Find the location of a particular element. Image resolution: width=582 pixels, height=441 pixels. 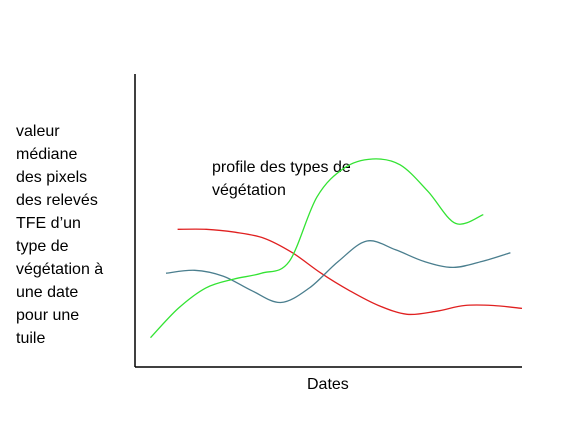

x-axis-label: Dates is located at coordinates (328, 384).